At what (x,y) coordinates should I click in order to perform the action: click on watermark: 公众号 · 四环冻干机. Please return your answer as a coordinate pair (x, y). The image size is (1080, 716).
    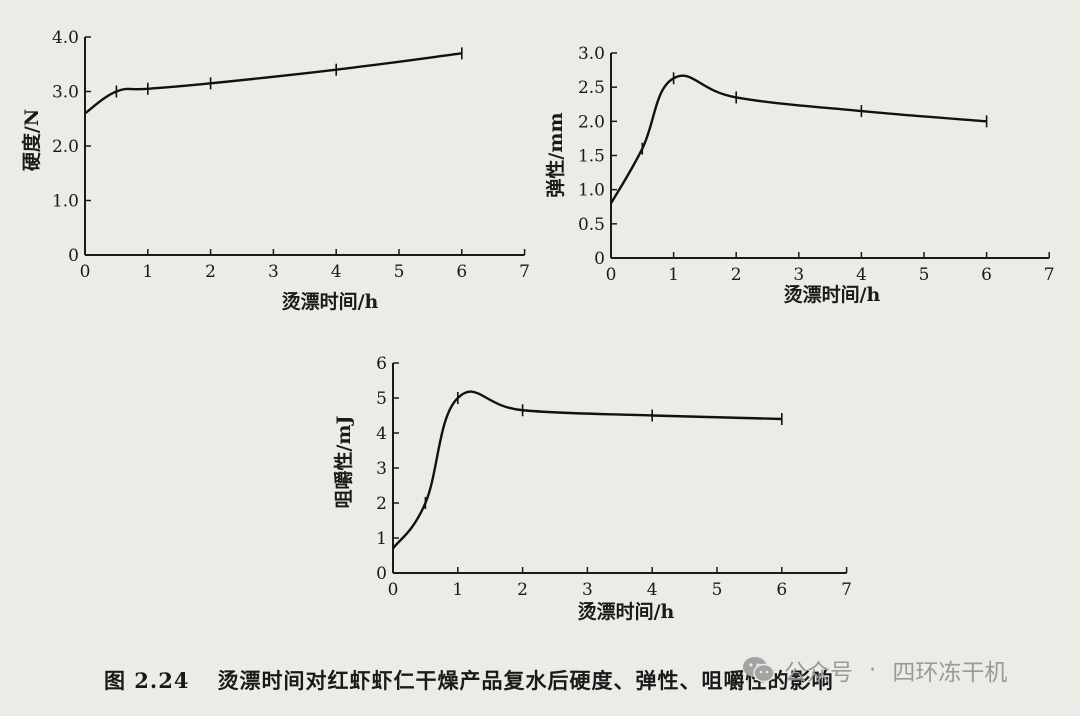
    Looking at the image, I should click on (874, 670).